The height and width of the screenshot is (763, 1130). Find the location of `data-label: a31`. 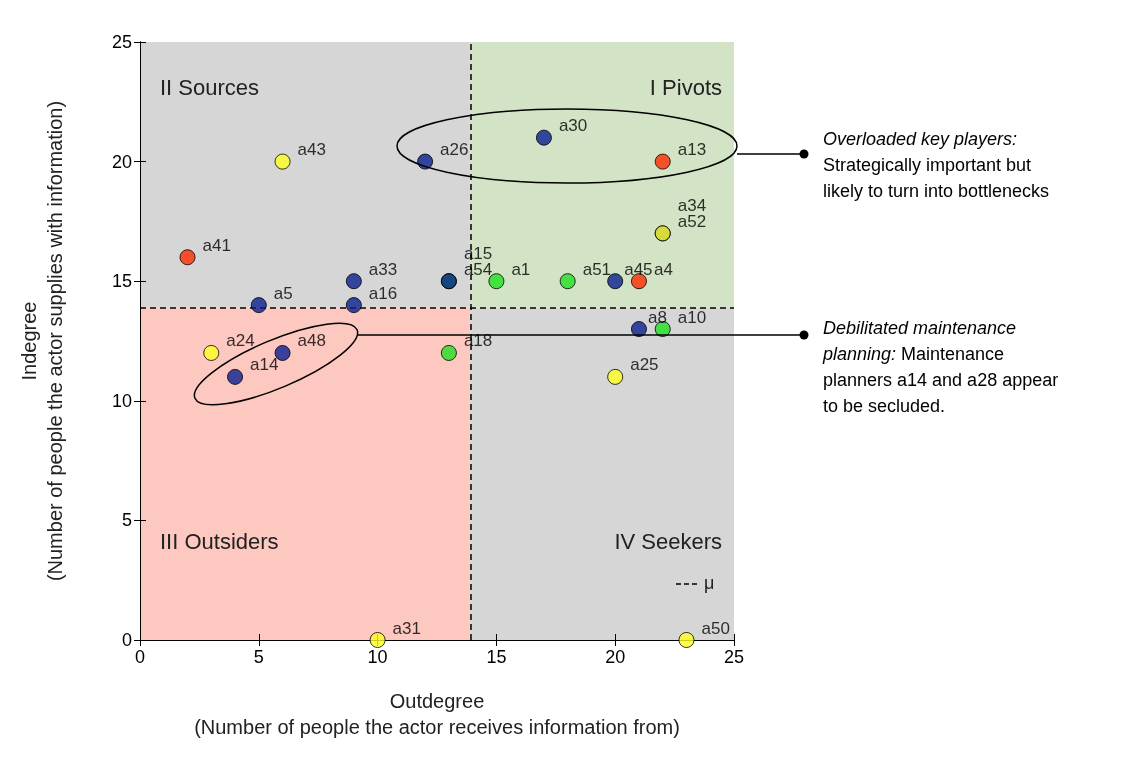

data-label: a31 is located at coordinates (406, 628).